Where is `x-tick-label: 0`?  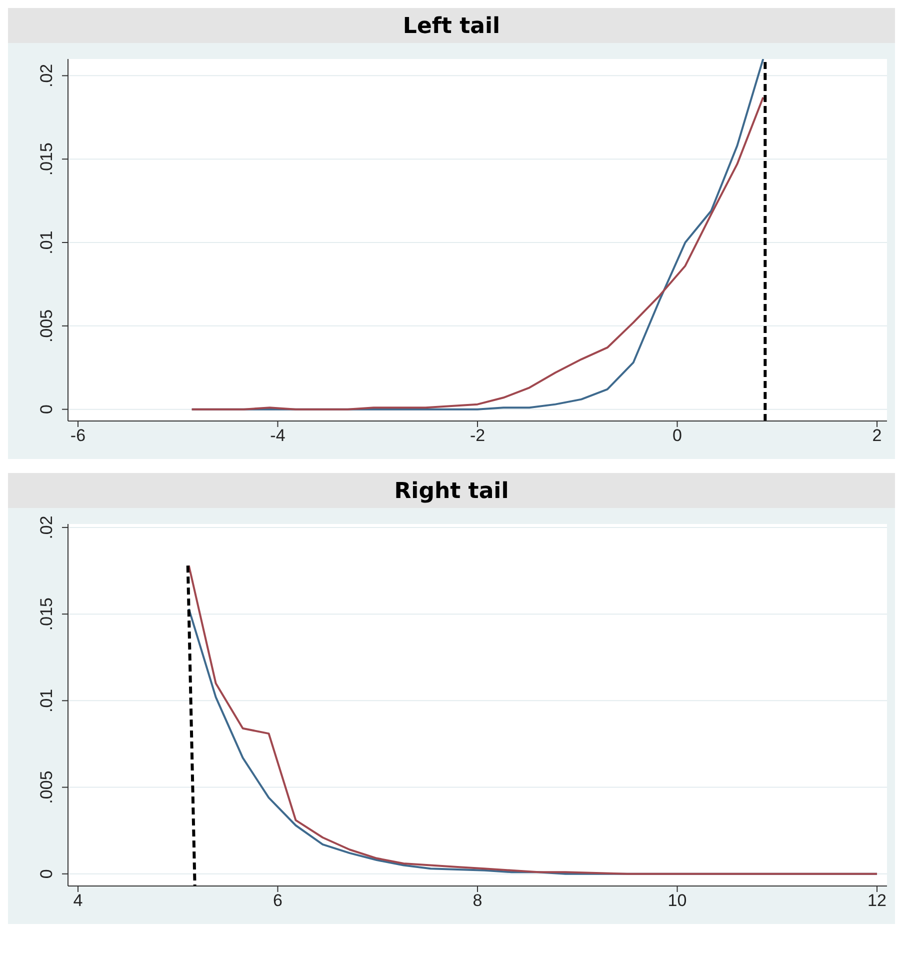
x-tick-label: 0 is located at coordinates (677, 436).